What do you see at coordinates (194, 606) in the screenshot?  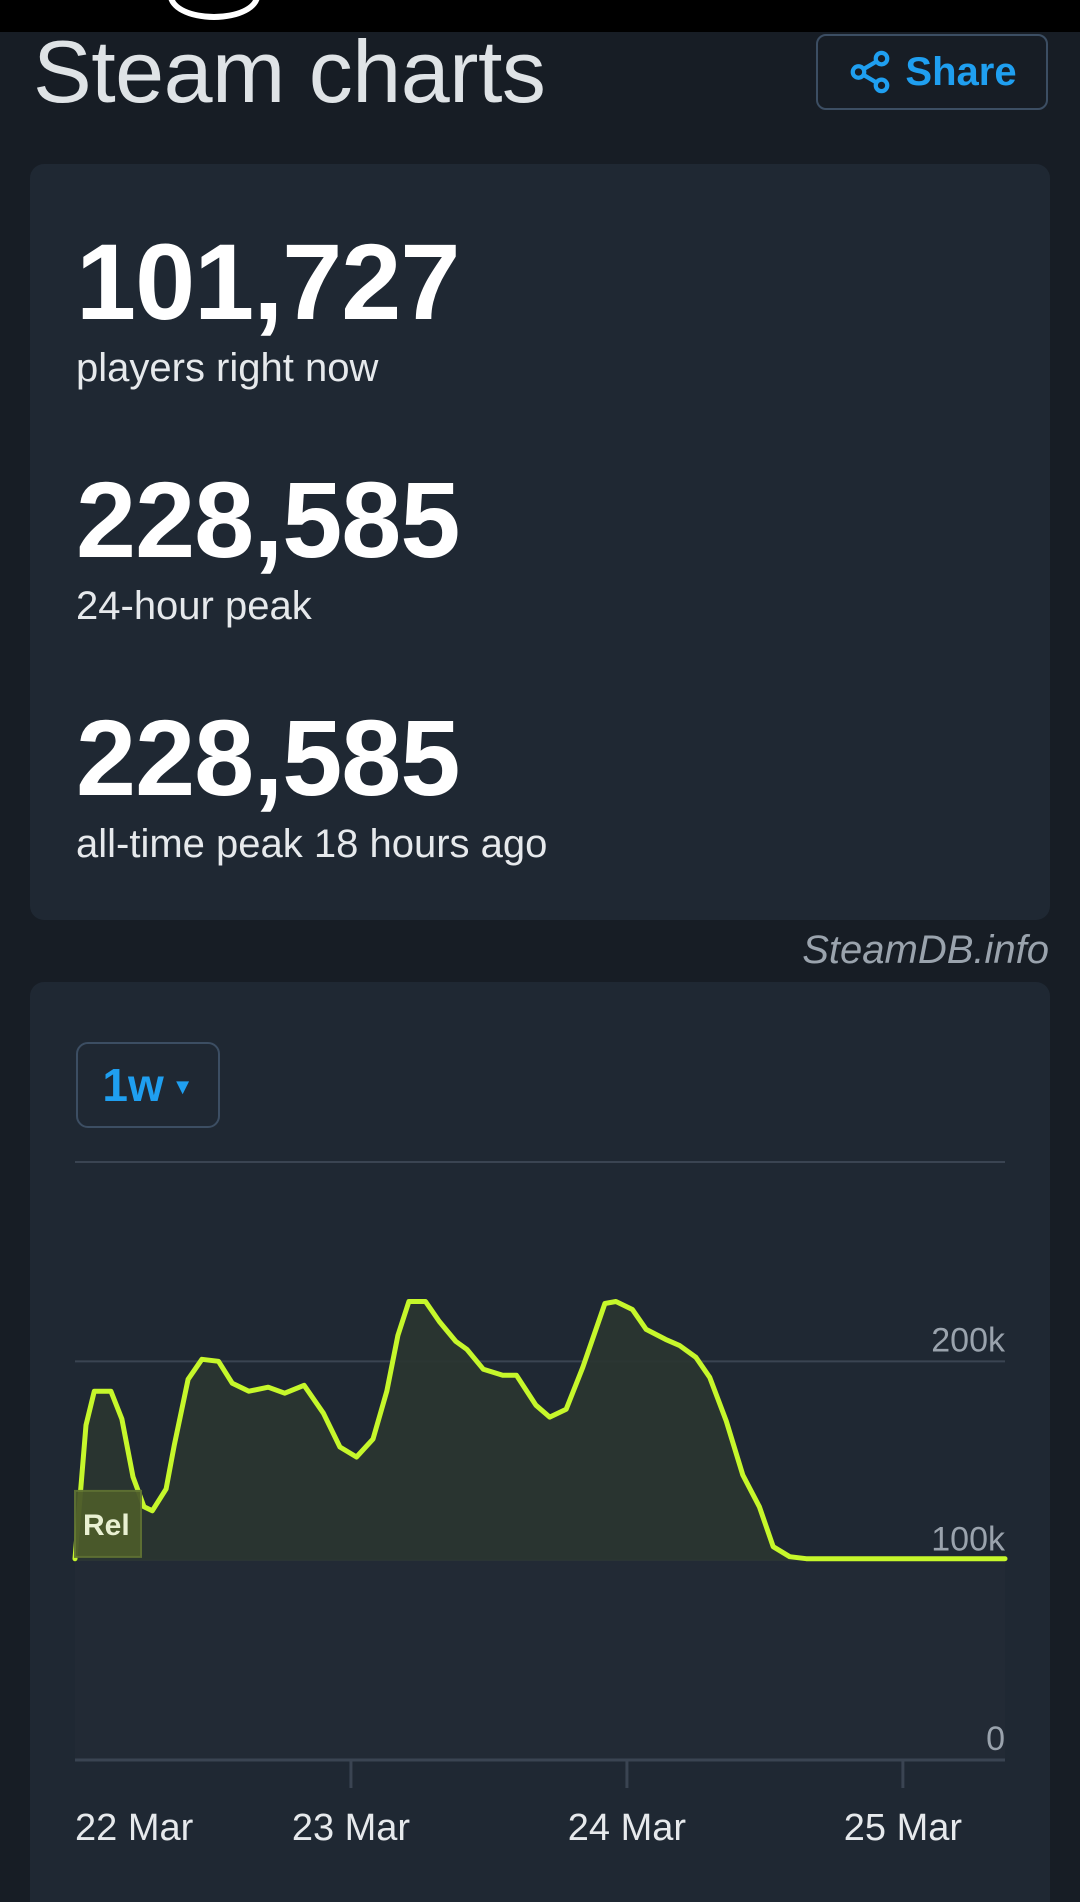 I see `peak-24h-label: 24-hour peak` at bounding box center [194, 606].